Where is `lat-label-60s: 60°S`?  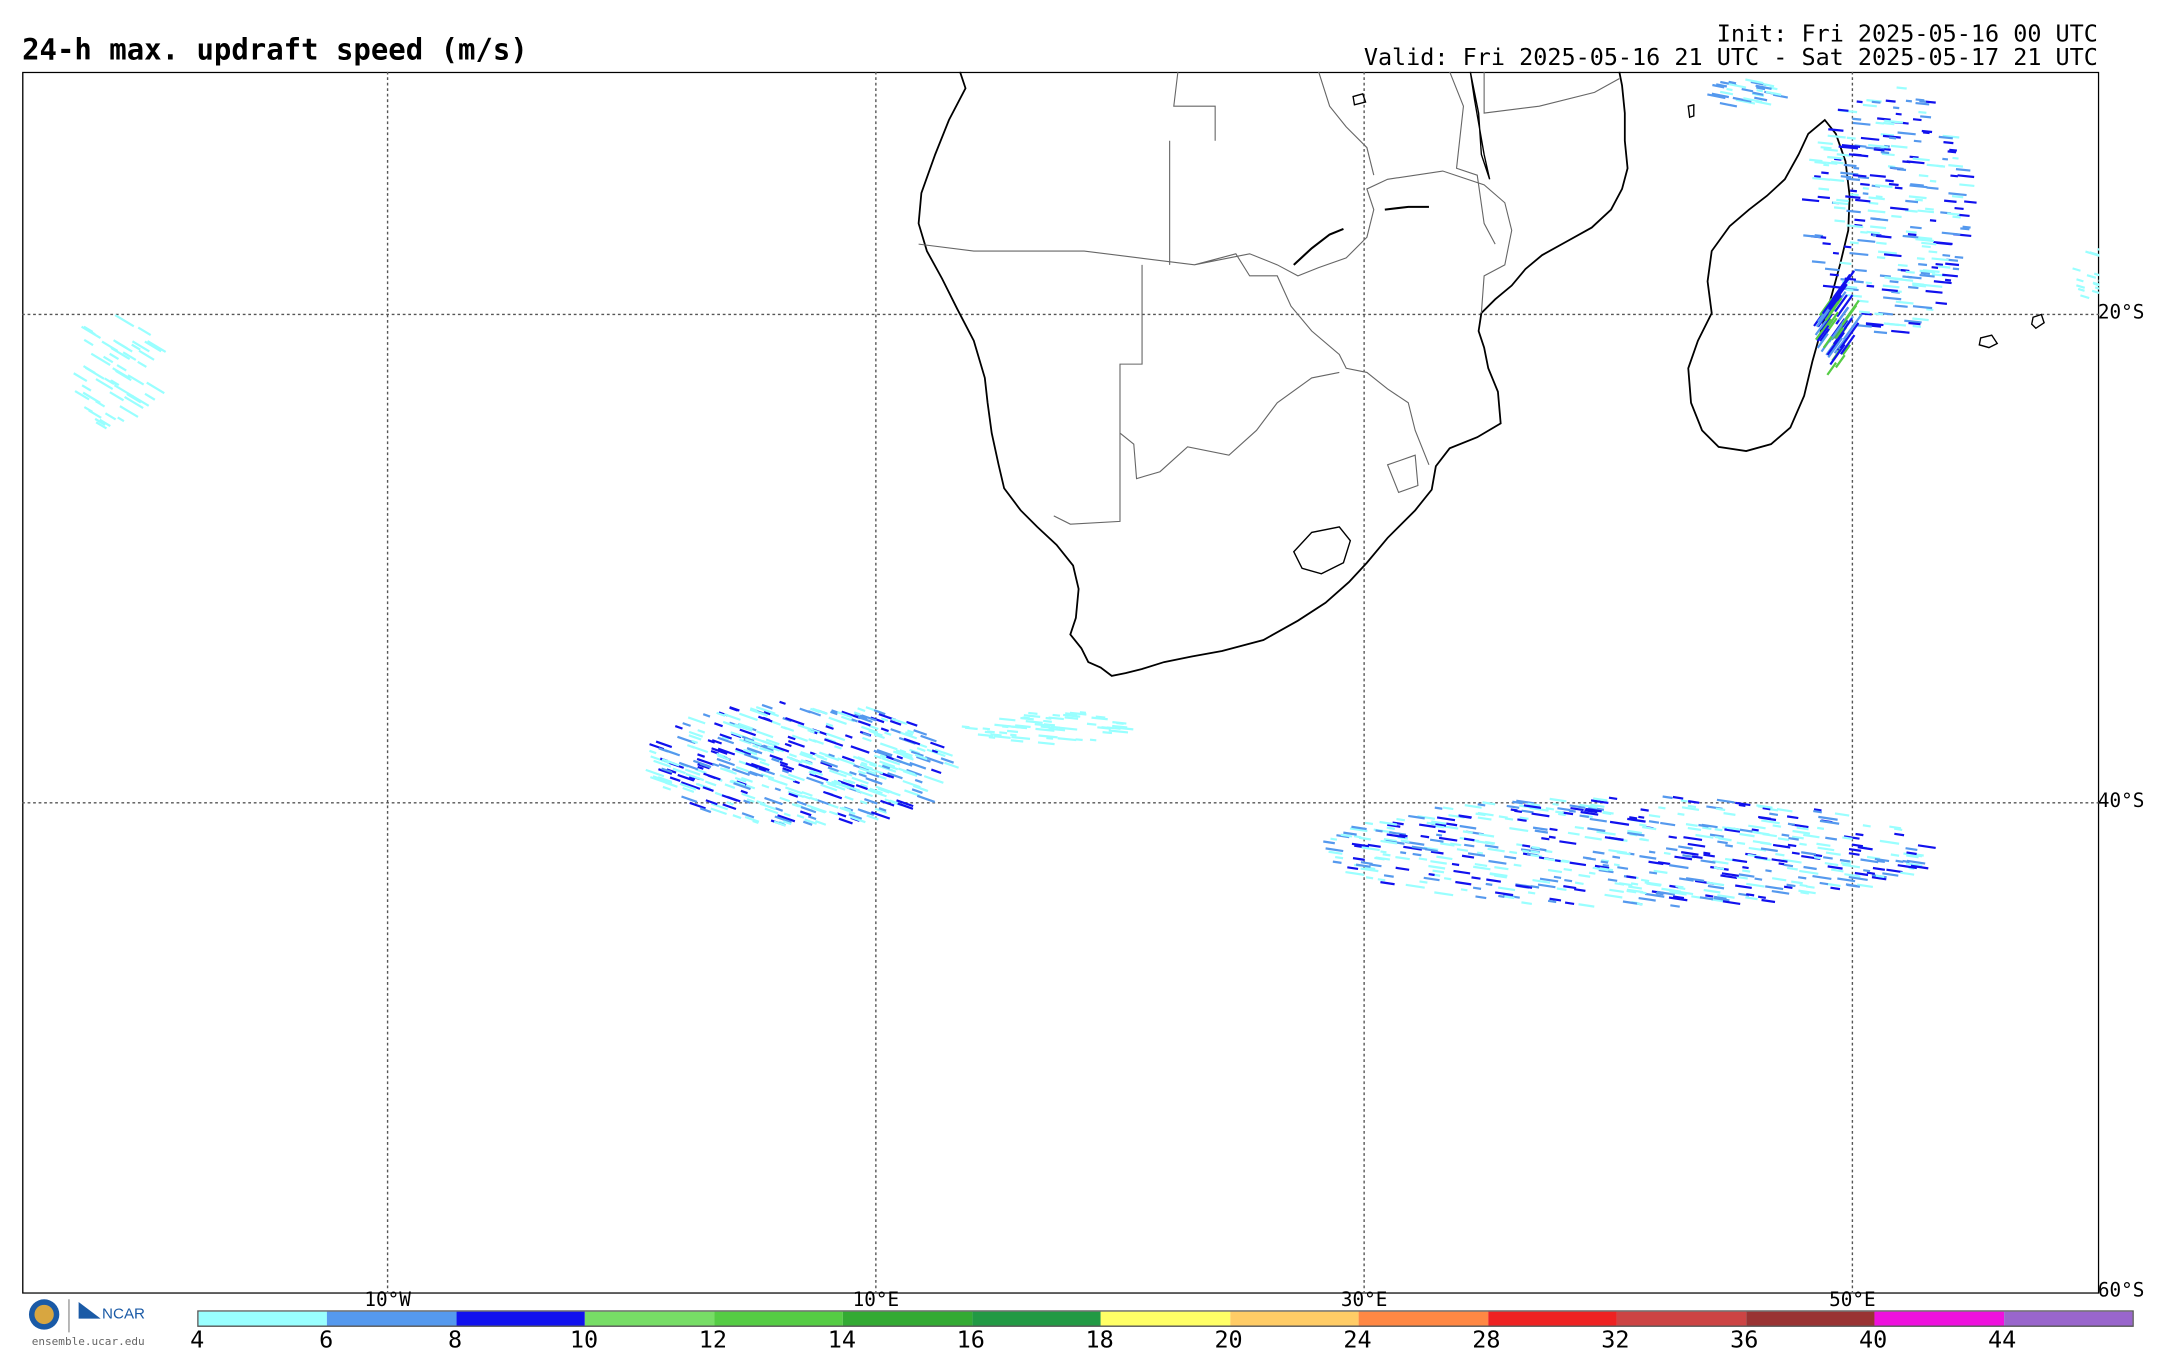 lat-label-60s: 60°S is located at coordinates (2121, 1291).